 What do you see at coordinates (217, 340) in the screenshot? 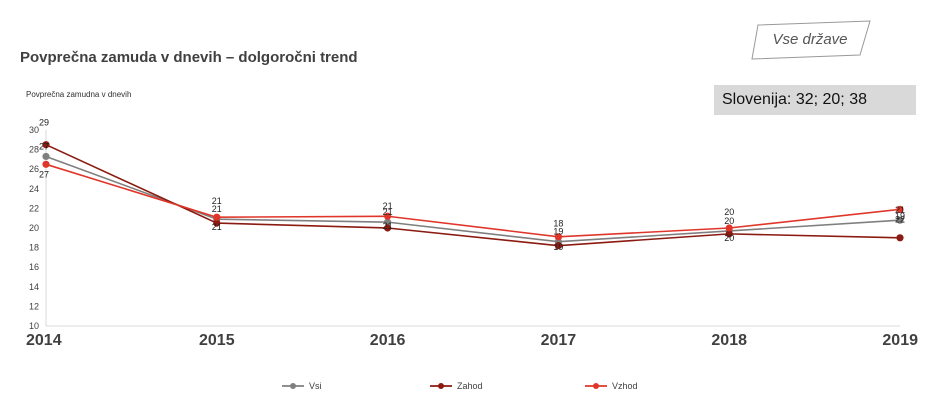
I see `x-tick-label: 2015` at bounding box center [217, 340].